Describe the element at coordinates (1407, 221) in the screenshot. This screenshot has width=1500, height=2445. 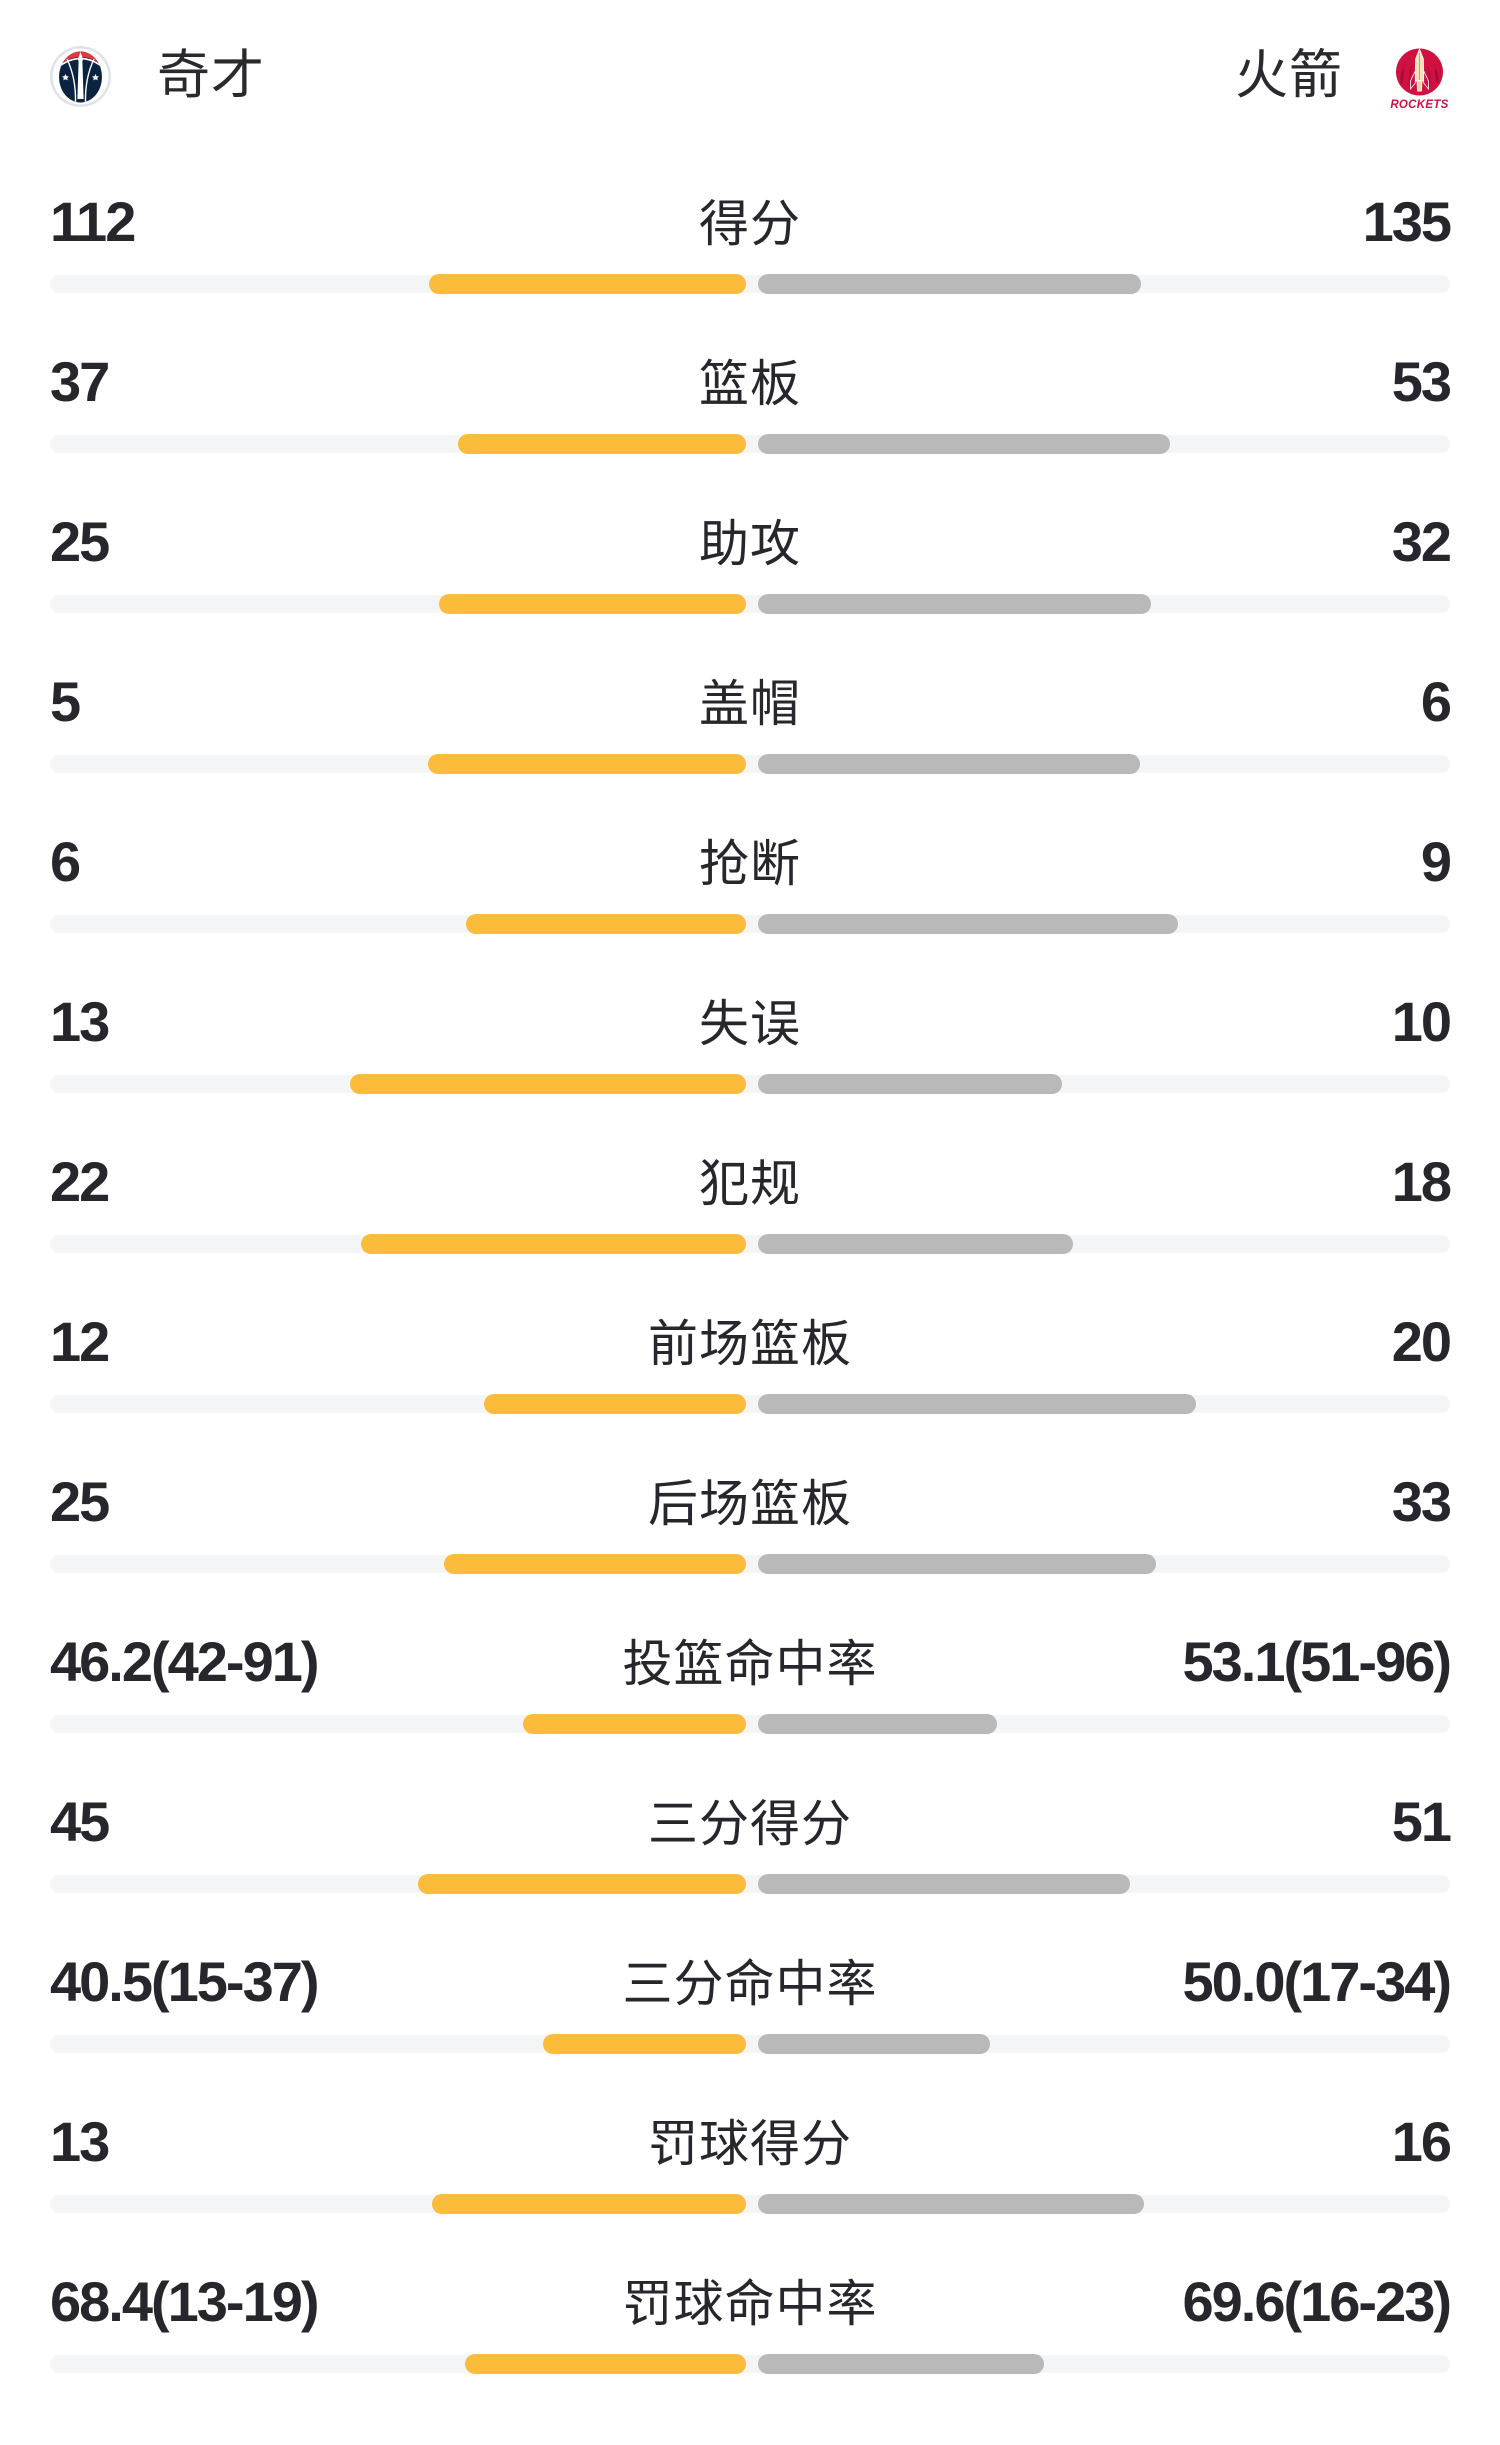
I see `away-value: 135` at that location.